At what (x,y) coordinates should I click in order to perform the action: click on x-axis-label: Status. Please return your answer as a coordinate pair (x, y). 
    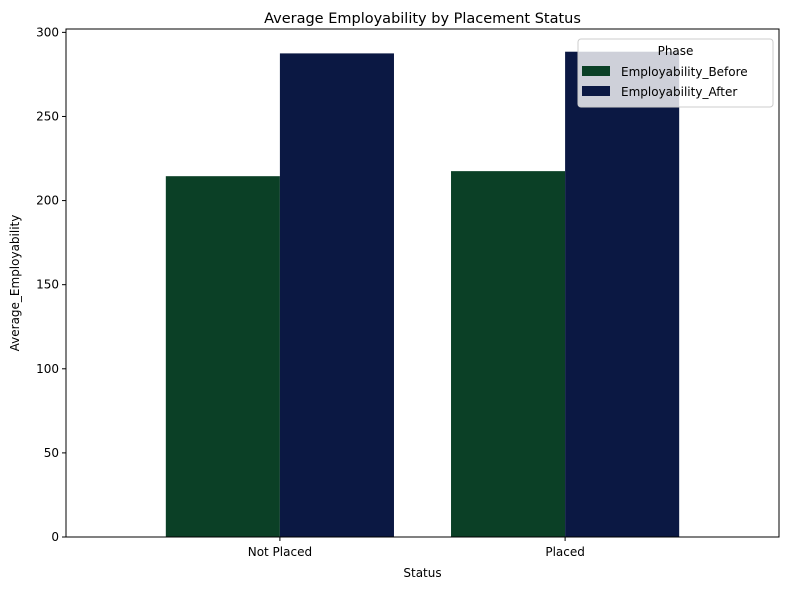
    Looking at the image, I should click on (422, 573).